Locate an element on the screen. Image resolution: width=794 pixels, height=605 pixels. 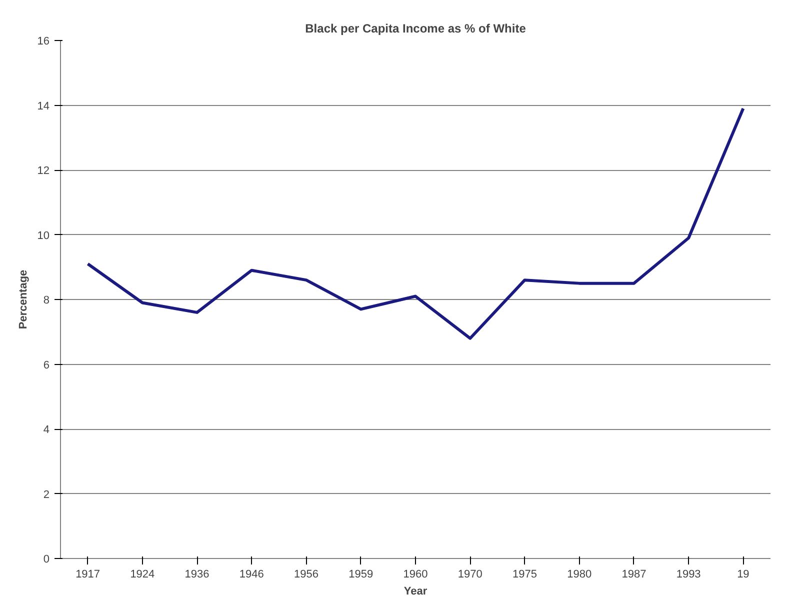
y-tick-label: 2 is located at coordinates (46, 494).